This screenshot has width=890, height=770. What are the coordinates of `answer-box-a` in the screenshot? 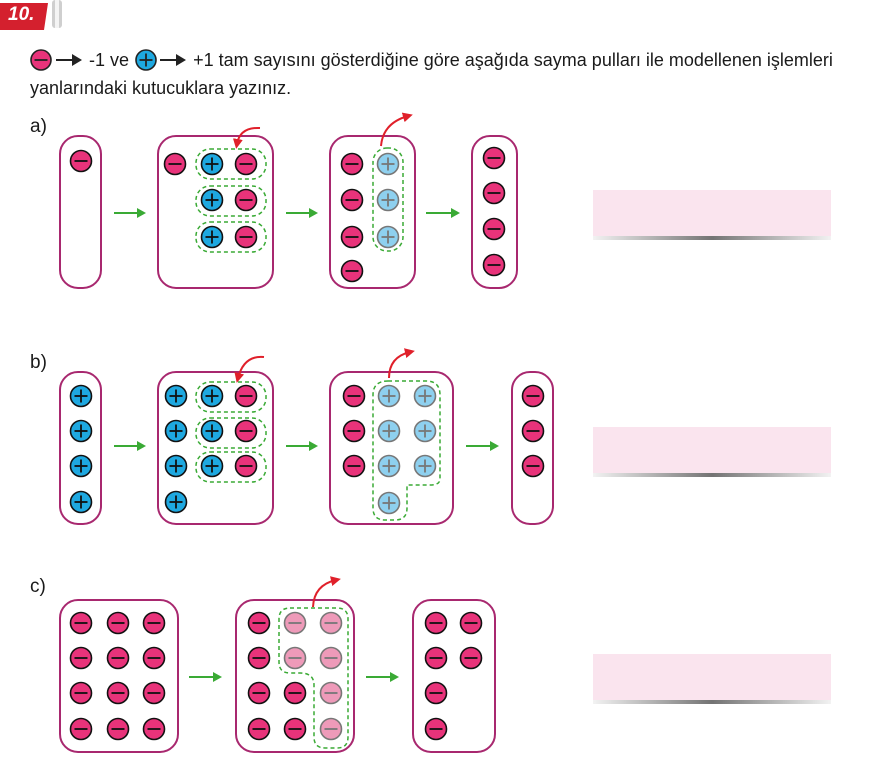 It's located at (712, 215).